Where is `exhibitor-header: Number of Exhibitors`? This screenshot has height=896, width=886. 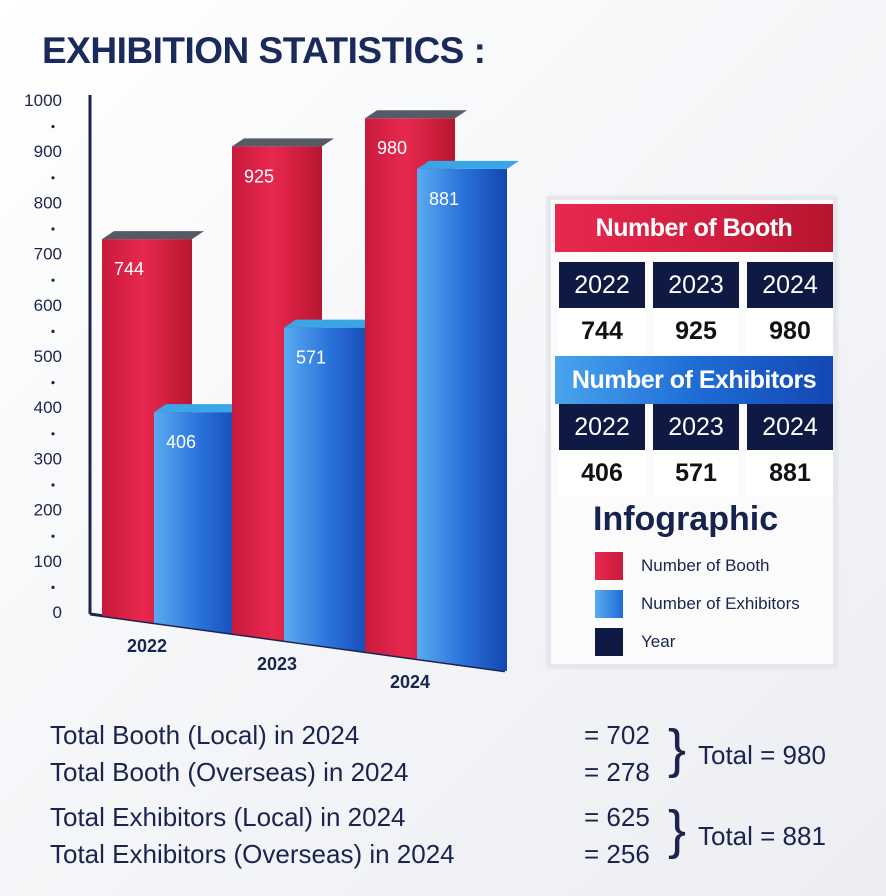 exhibitor-header: Number of Exhibitors is located at coordinates (694, 380).